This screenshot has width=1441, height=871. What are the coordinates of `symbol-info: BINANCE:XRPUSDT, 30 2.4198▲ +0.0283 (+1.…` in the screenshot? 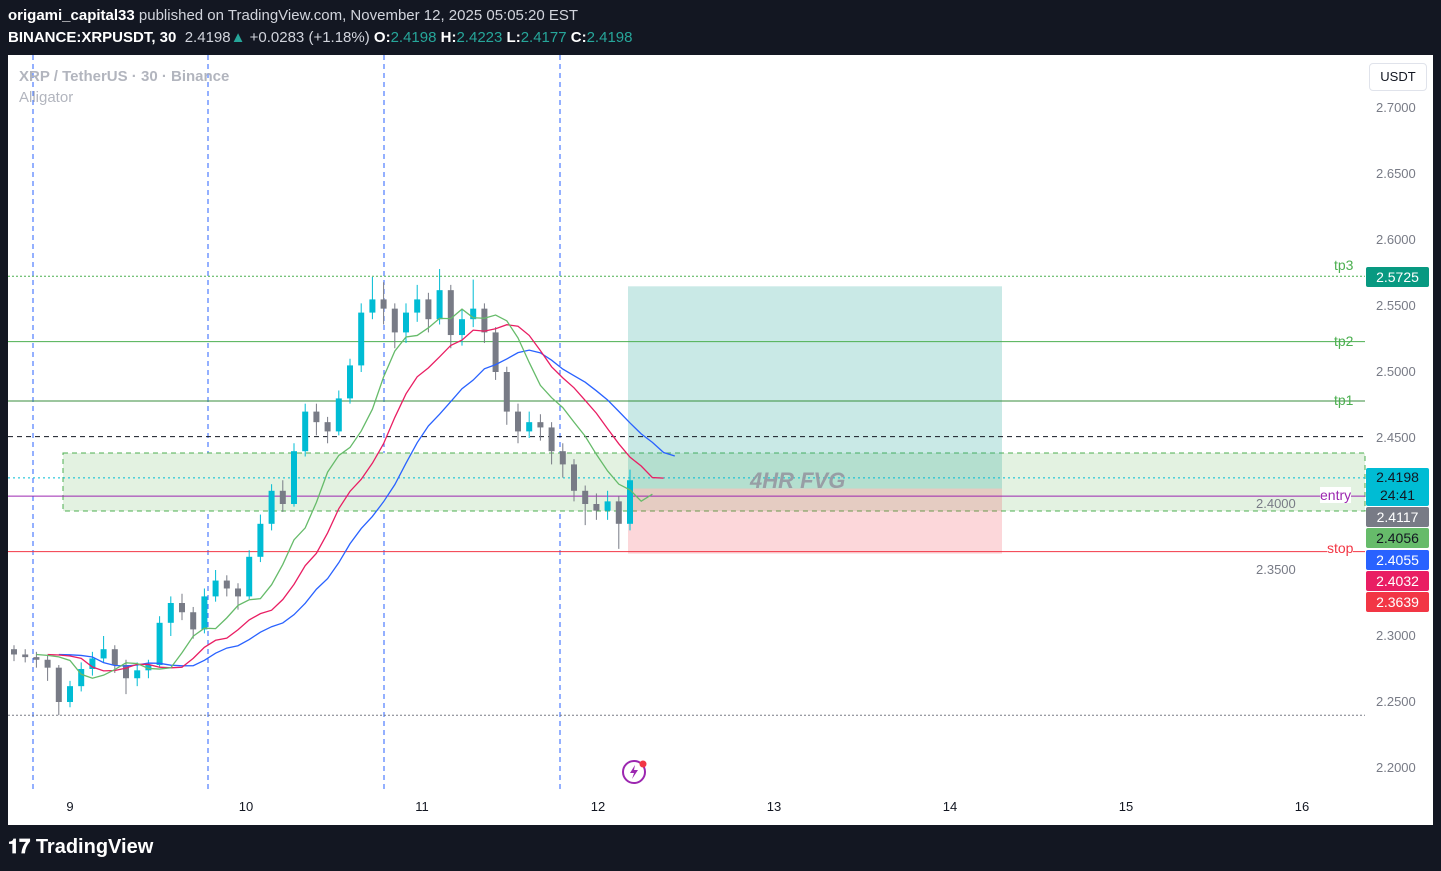 It's located at (320, 37).